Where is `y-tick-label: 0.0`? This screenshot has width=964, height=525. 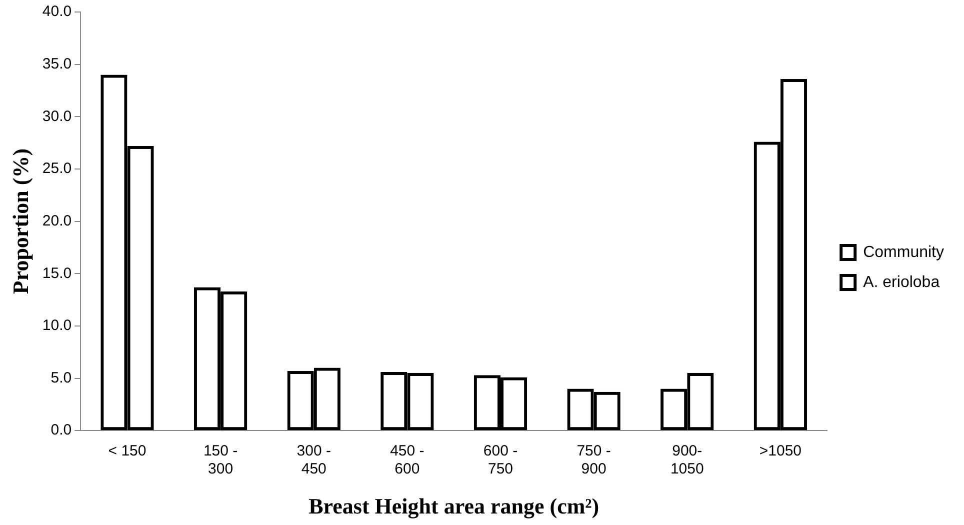
y-tick-label: 0.0 is located at coordinates (61, 430).